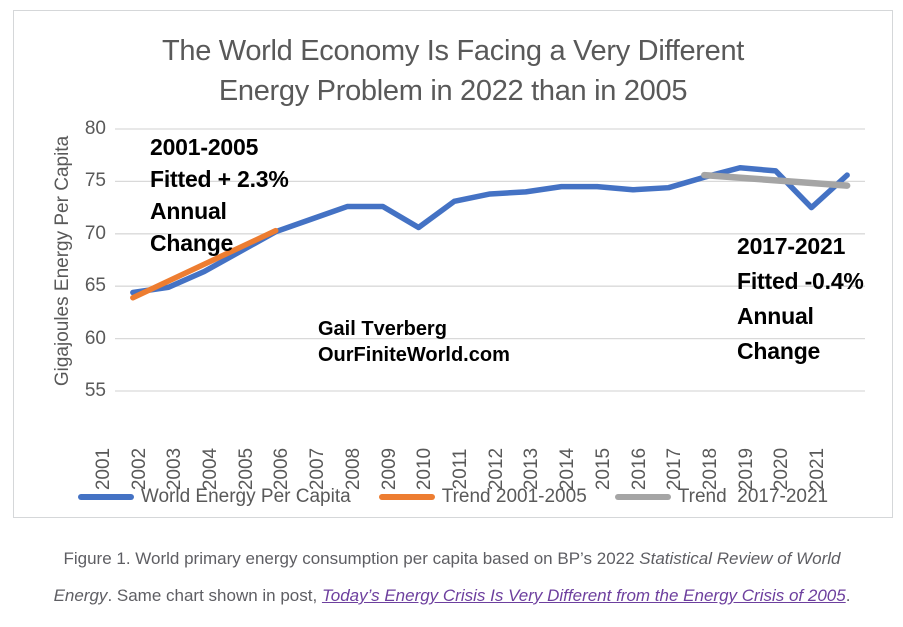 This screenshot has height=627, width=903. I want to click on watermark: Gail Tverberg OurFiniteWorld.com, so click(414, 342).